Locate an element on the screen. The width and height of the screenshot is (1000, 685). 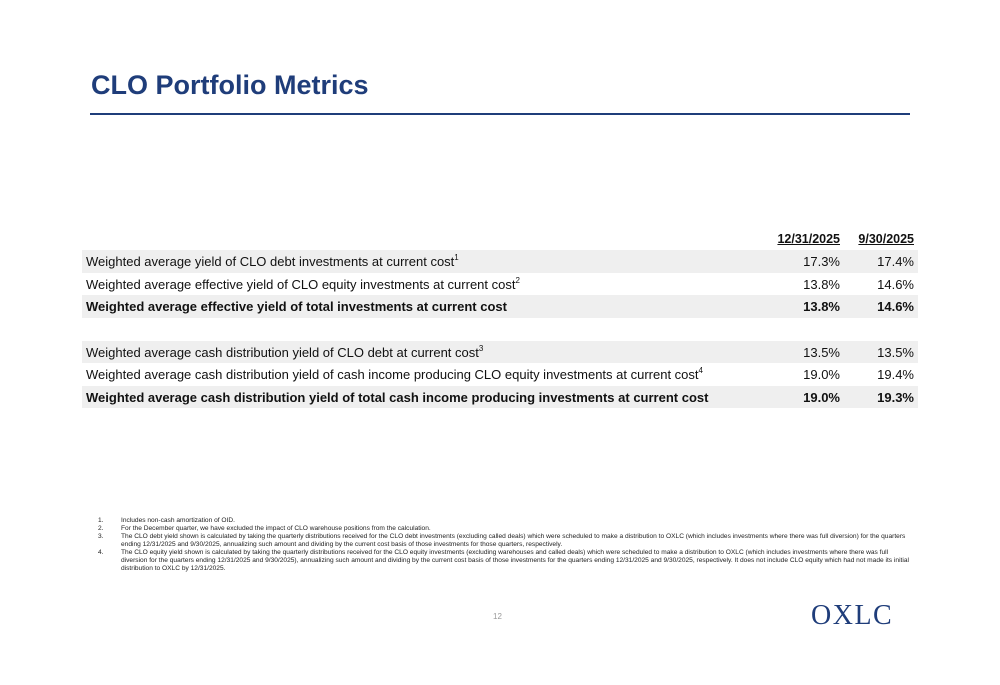
footnote-number: 3. is located at coordinates (101, 536).